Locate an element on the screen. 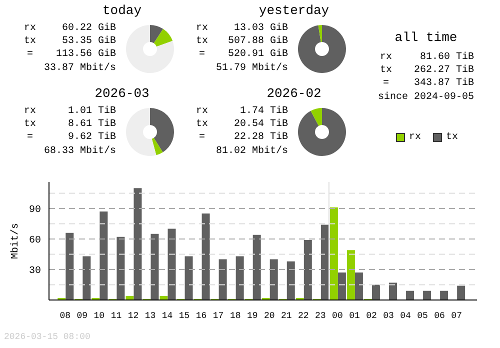  x-tick-label: 12 is located at coordinates (133, 316).